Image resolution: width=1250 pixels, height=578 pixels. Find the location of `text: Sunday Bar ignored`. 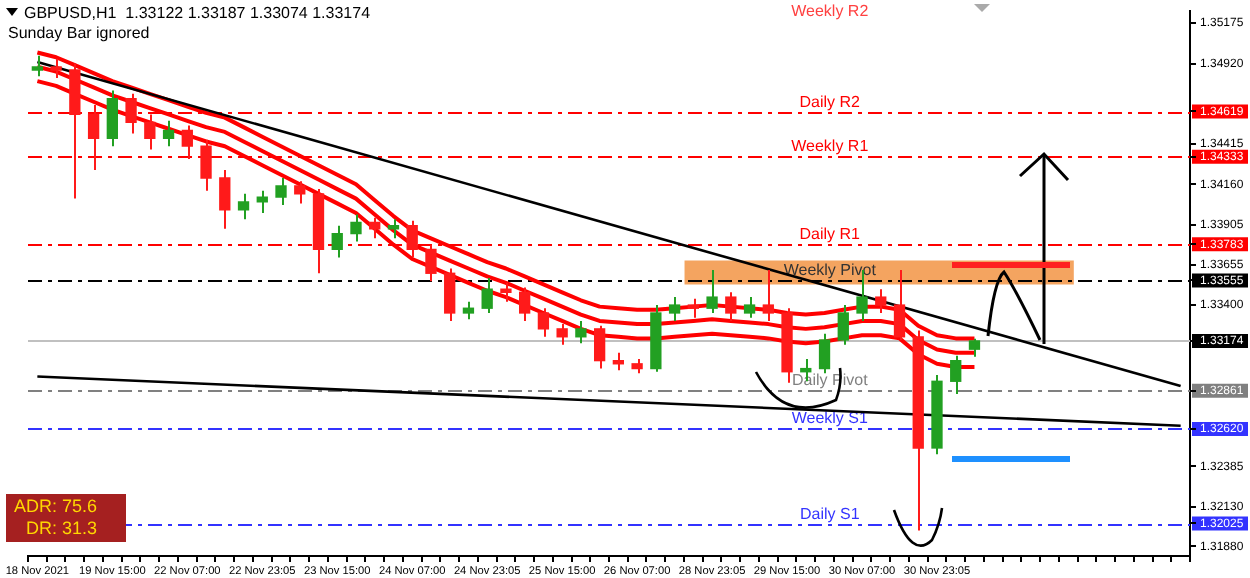

text: Sunday Bar ignored is located at coordinates (79, 33).